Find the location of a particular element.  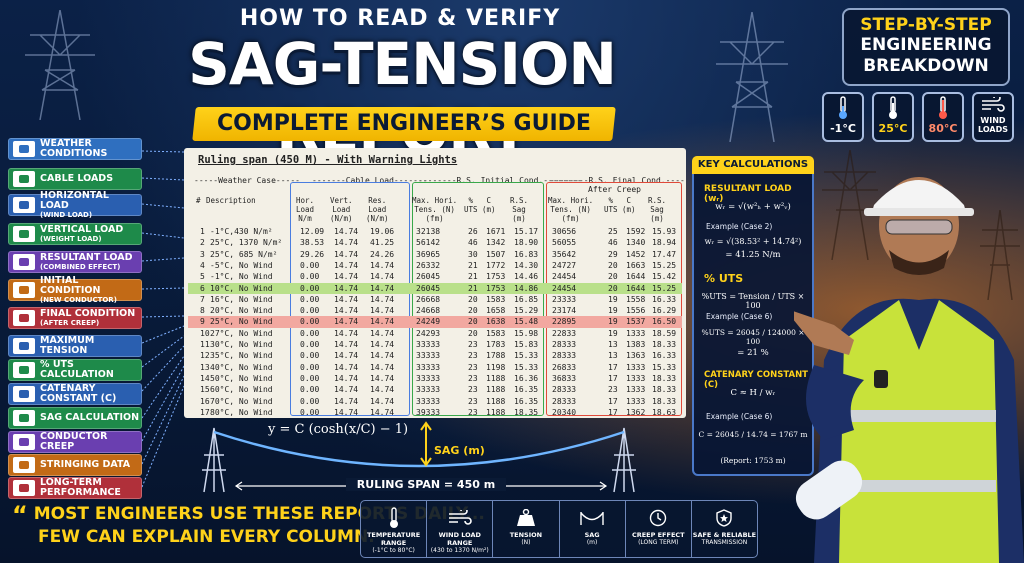

sidebar-item-vertical-load: VERTICAL LOAD (WEIGHT LOAD) is located at coordinates (75, 234).